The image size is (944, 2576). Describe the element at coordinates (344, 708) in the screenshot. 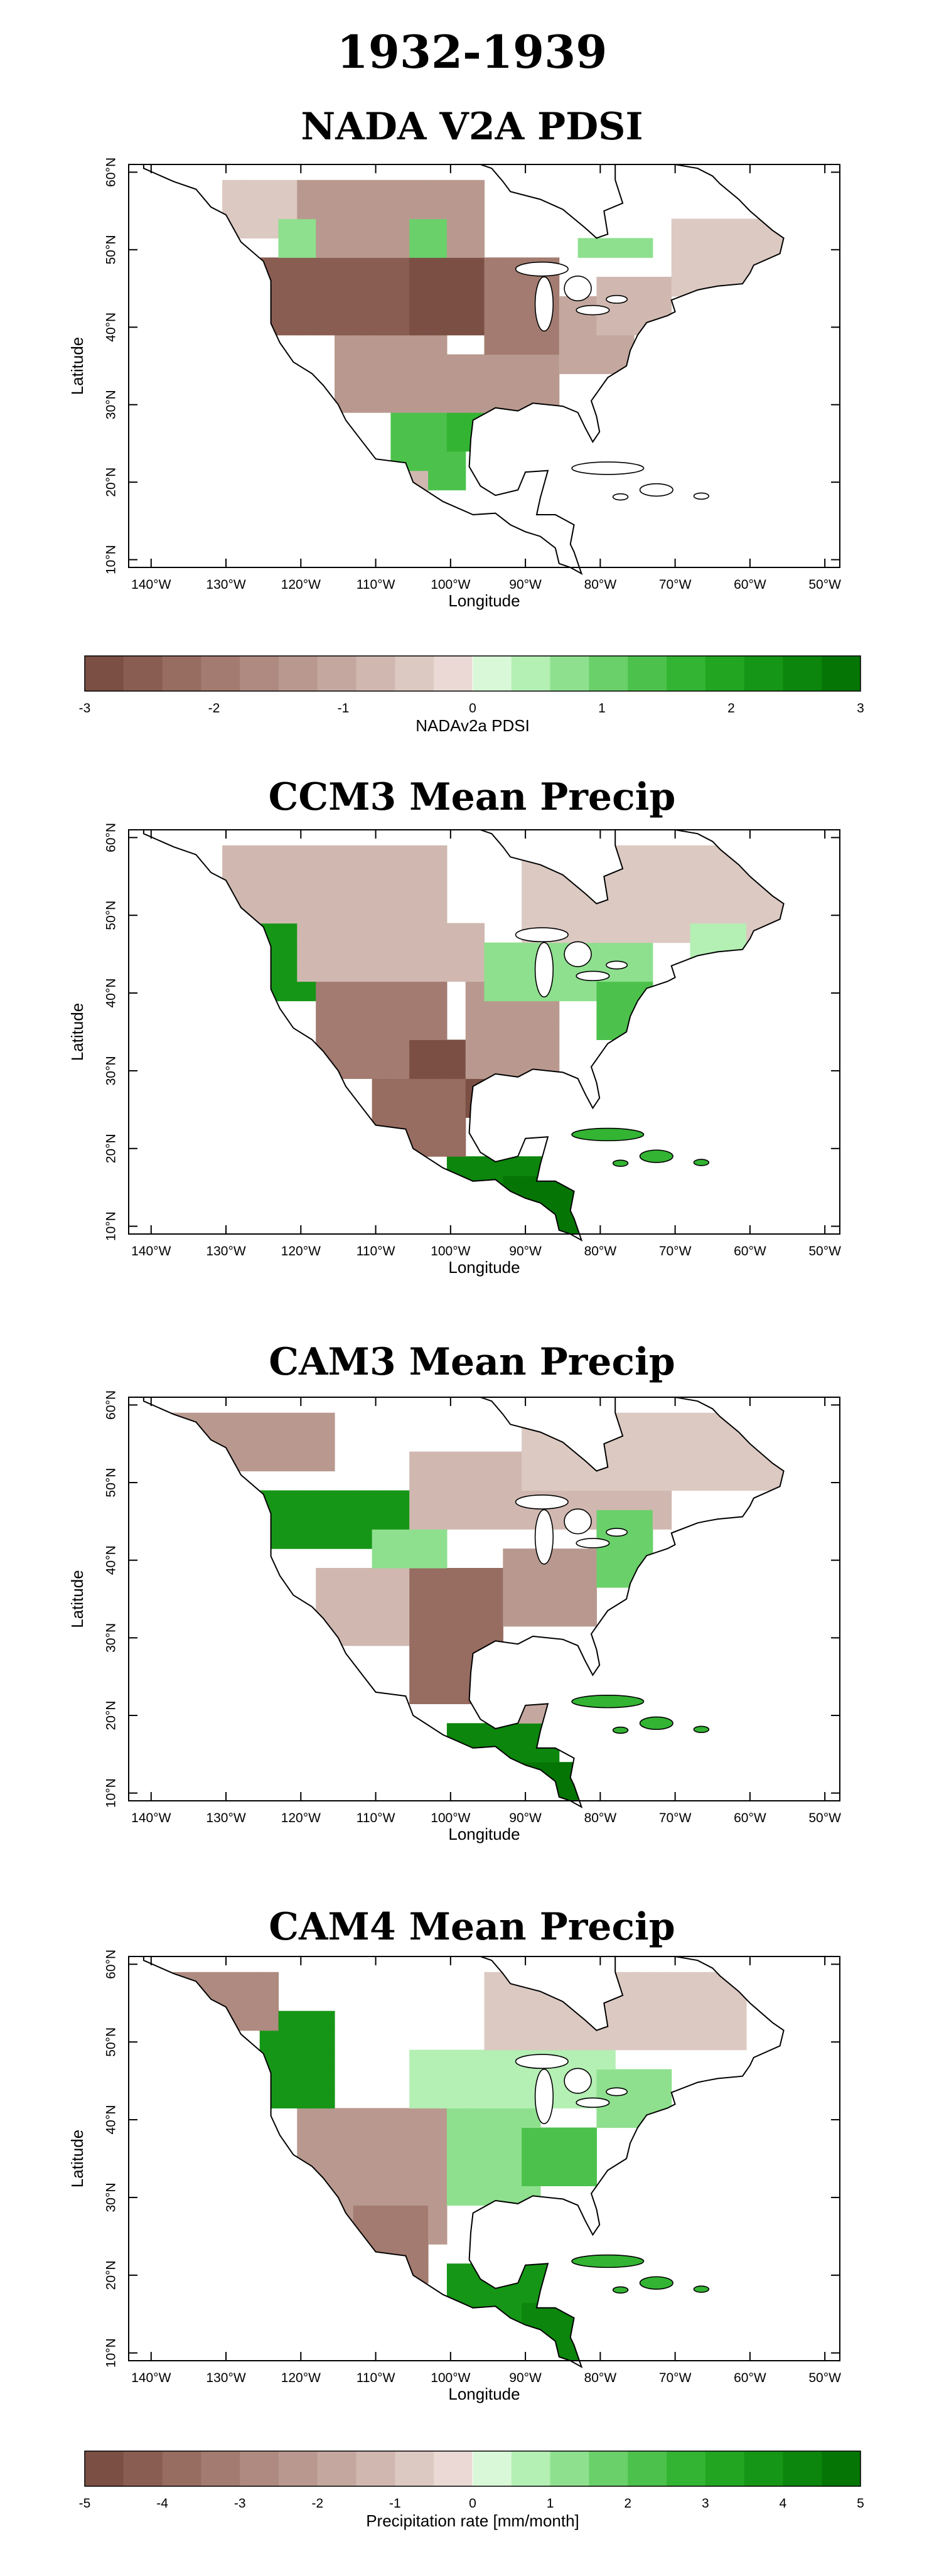

I see `colorbar-tick-label: -1` at that location.